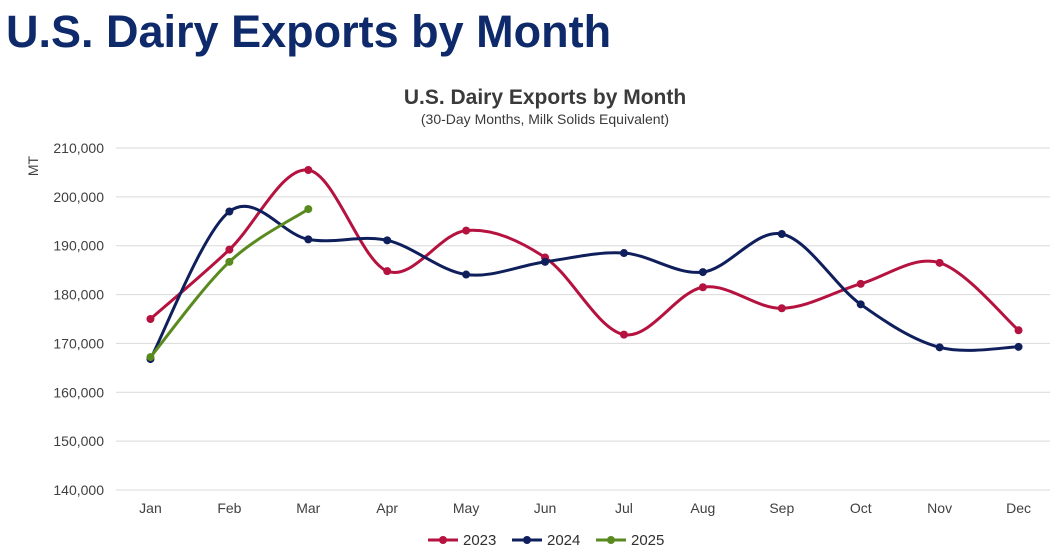 This screenshot has width=1050, height=557. What do you see at coordinates (545, 97) in the screenshot?
I see `chart-title: U.S. Dairy Exports by Month` at bounding box center [545, 97].